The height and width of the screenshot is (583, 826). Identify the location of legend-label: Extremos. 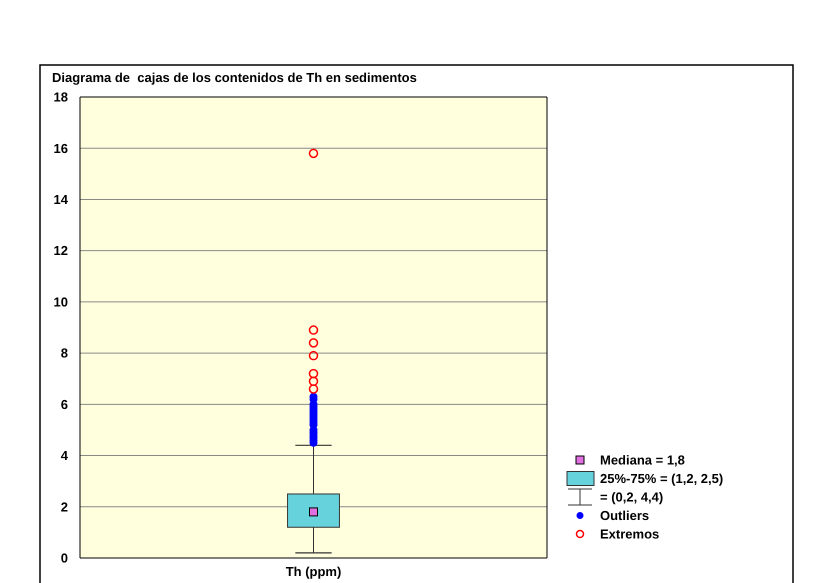
(630, 534).